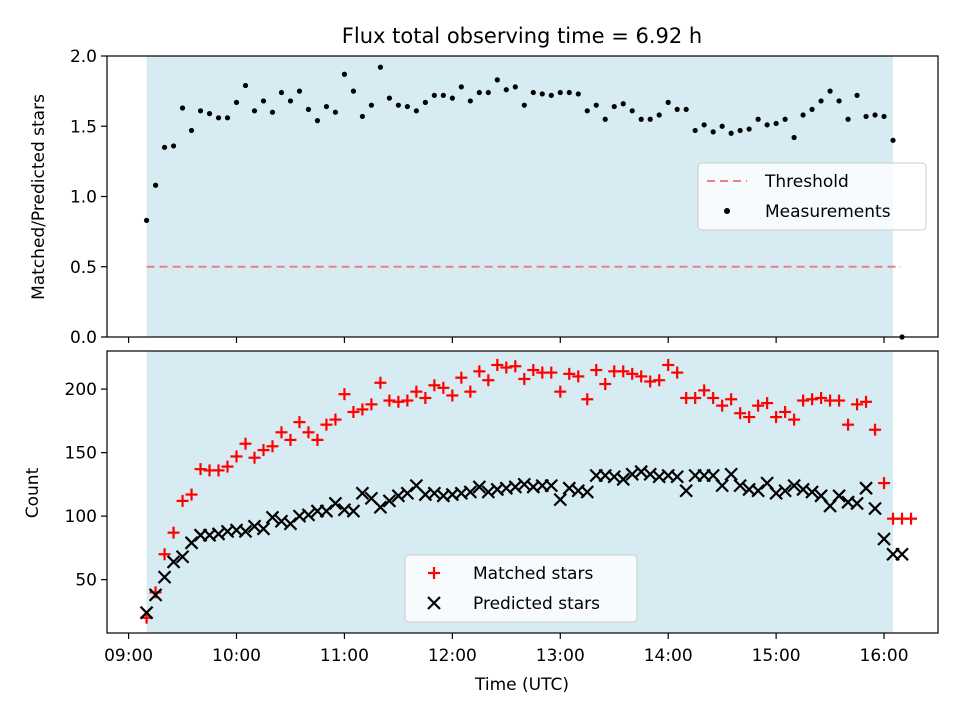 The image size is (960, 720). Describe the element at coordinates (128, 656) in the screenshot. I see `x-tick-label: 09:00` at that location.